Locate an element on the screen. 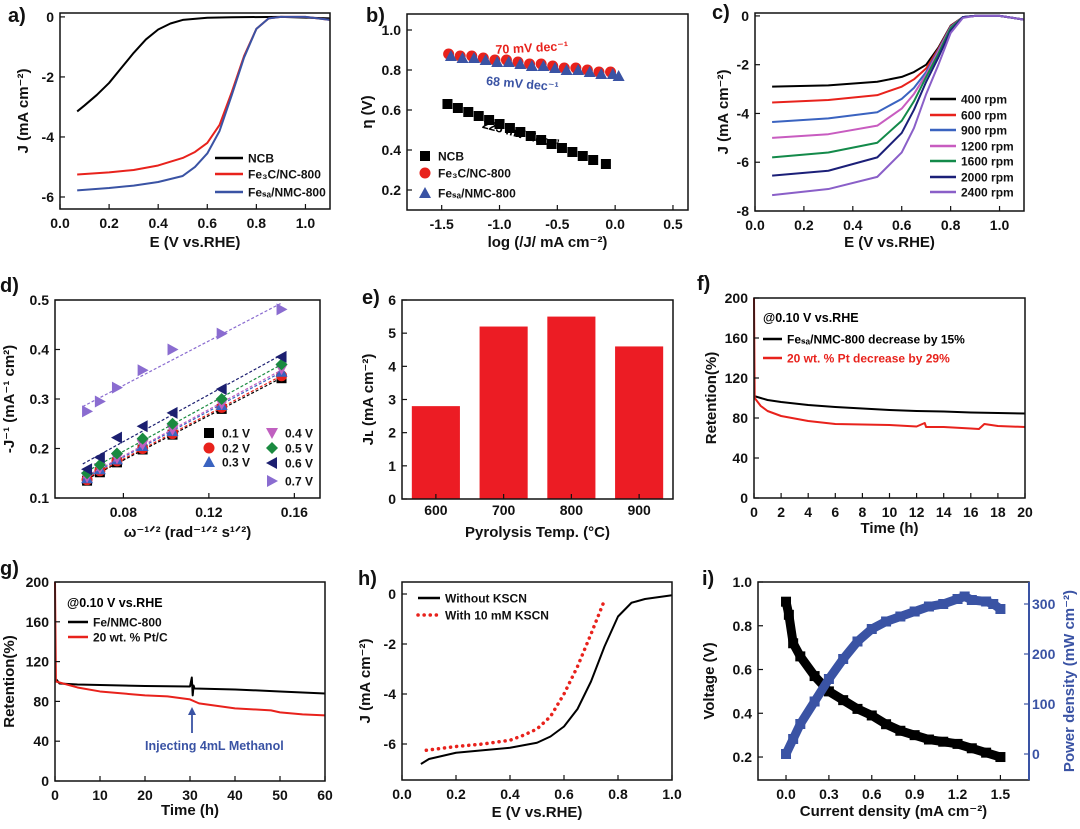  legend-item: 1600 rpm is located at coordinates (972, 162).